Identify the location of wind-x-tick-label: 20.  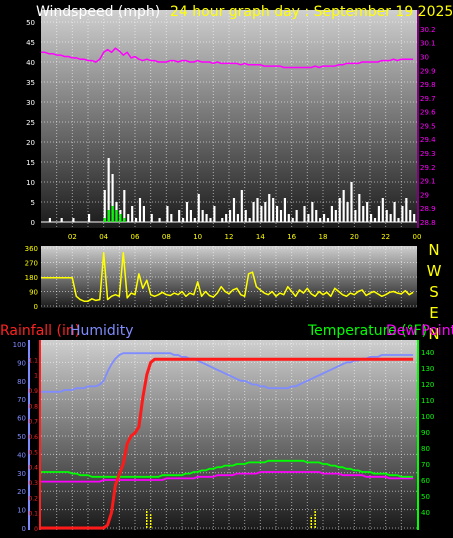
(354, 237).